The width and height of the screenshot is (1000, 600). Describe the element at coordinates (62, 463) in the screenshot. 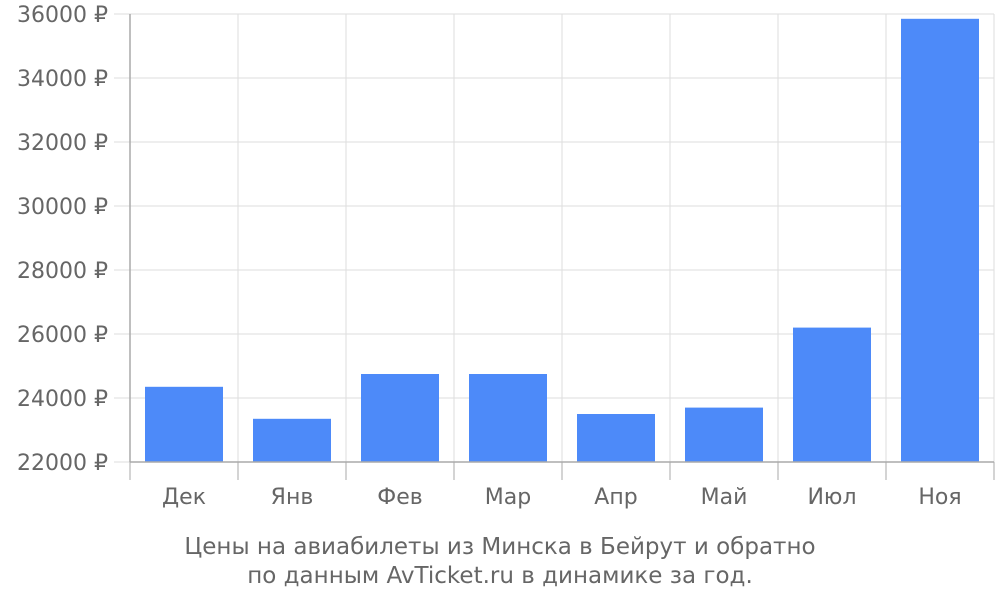

I see `y-tick-label: 22000 ₽` at that location.